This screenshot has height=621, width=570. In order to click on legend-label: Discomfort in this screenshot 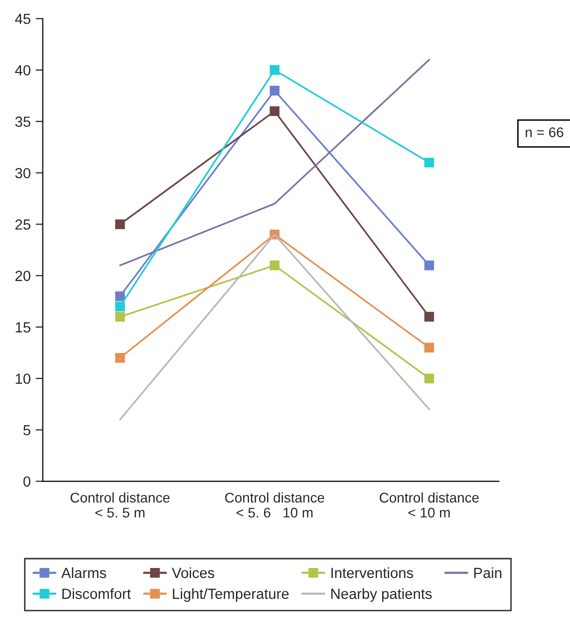, I will do `click(96, 593)`.